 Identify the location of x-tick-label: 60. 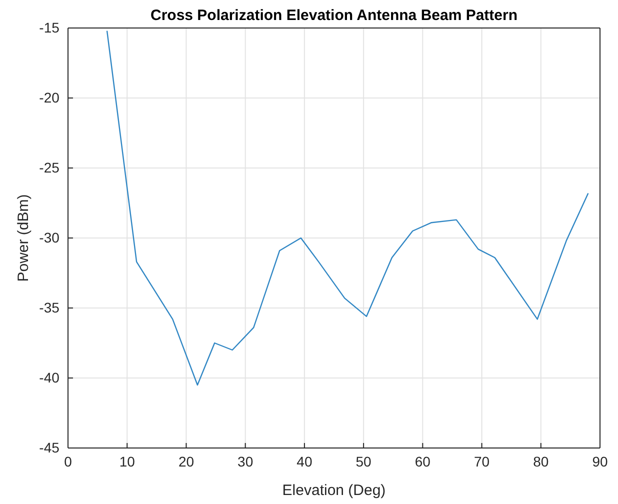
(422, 461).